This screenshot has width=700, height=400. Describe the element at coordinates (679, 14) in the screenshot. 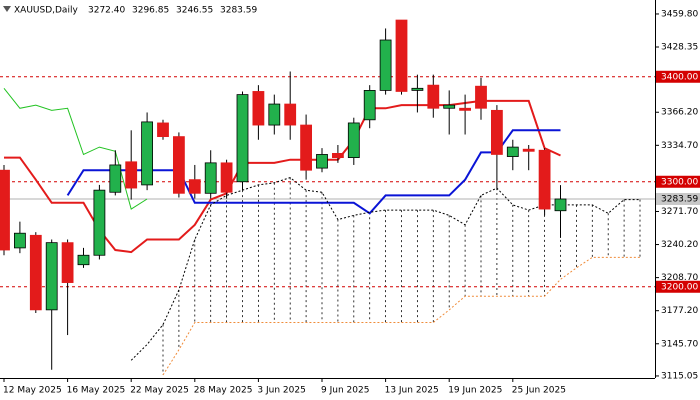

I see `y-tick-label: 3459.80` at that location.